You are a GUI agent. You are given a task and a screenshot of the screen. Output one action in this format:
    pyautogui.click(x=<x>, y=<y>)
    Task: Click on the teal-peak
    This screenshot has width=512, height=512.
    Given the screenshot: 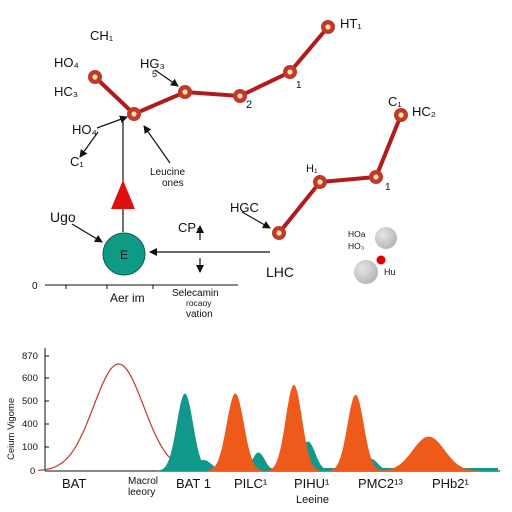 What is the action you would take?
    pyautogui.click(x=185, y=432)
    